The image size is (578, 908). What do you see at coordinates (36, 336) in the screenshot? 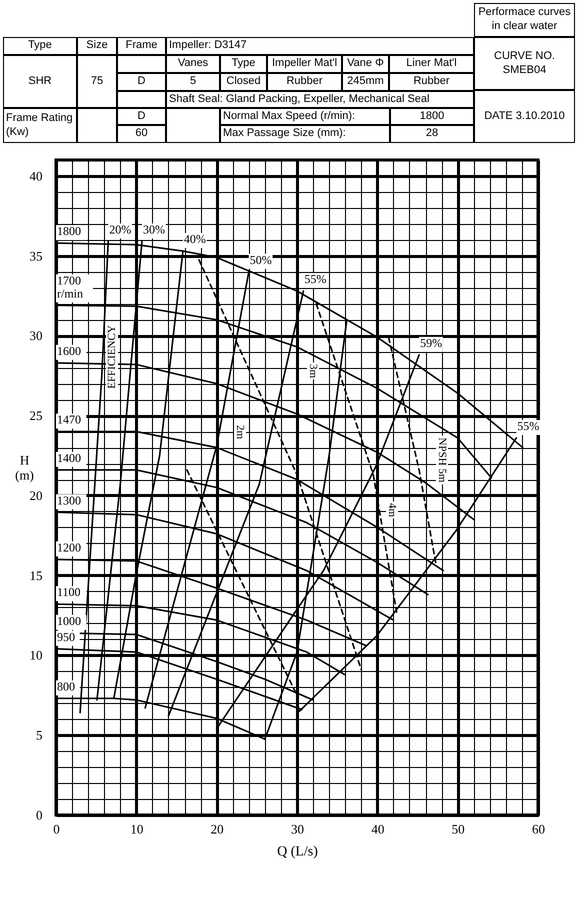
I see `y-tick-label: 30` at bounding box center [36, 336].